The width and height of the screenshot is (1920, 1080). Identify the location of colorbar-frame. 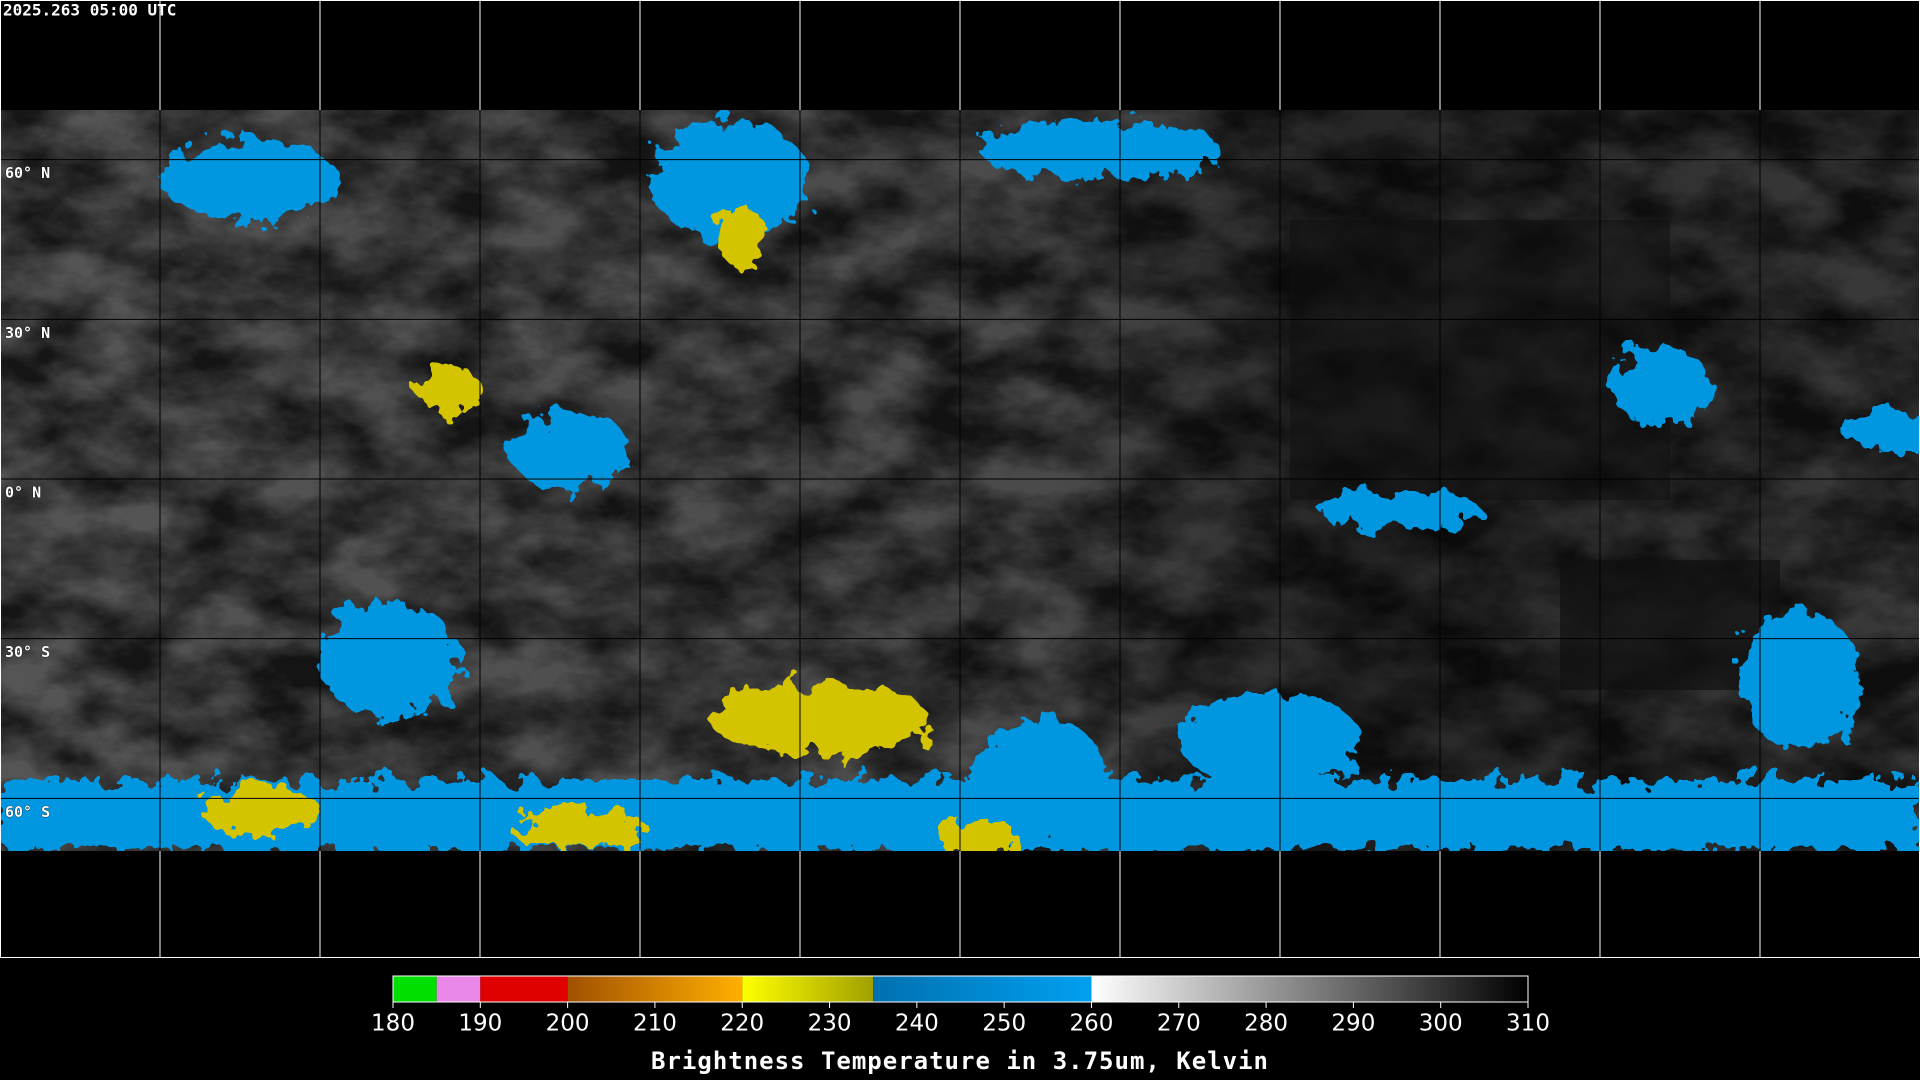
(960, 989).